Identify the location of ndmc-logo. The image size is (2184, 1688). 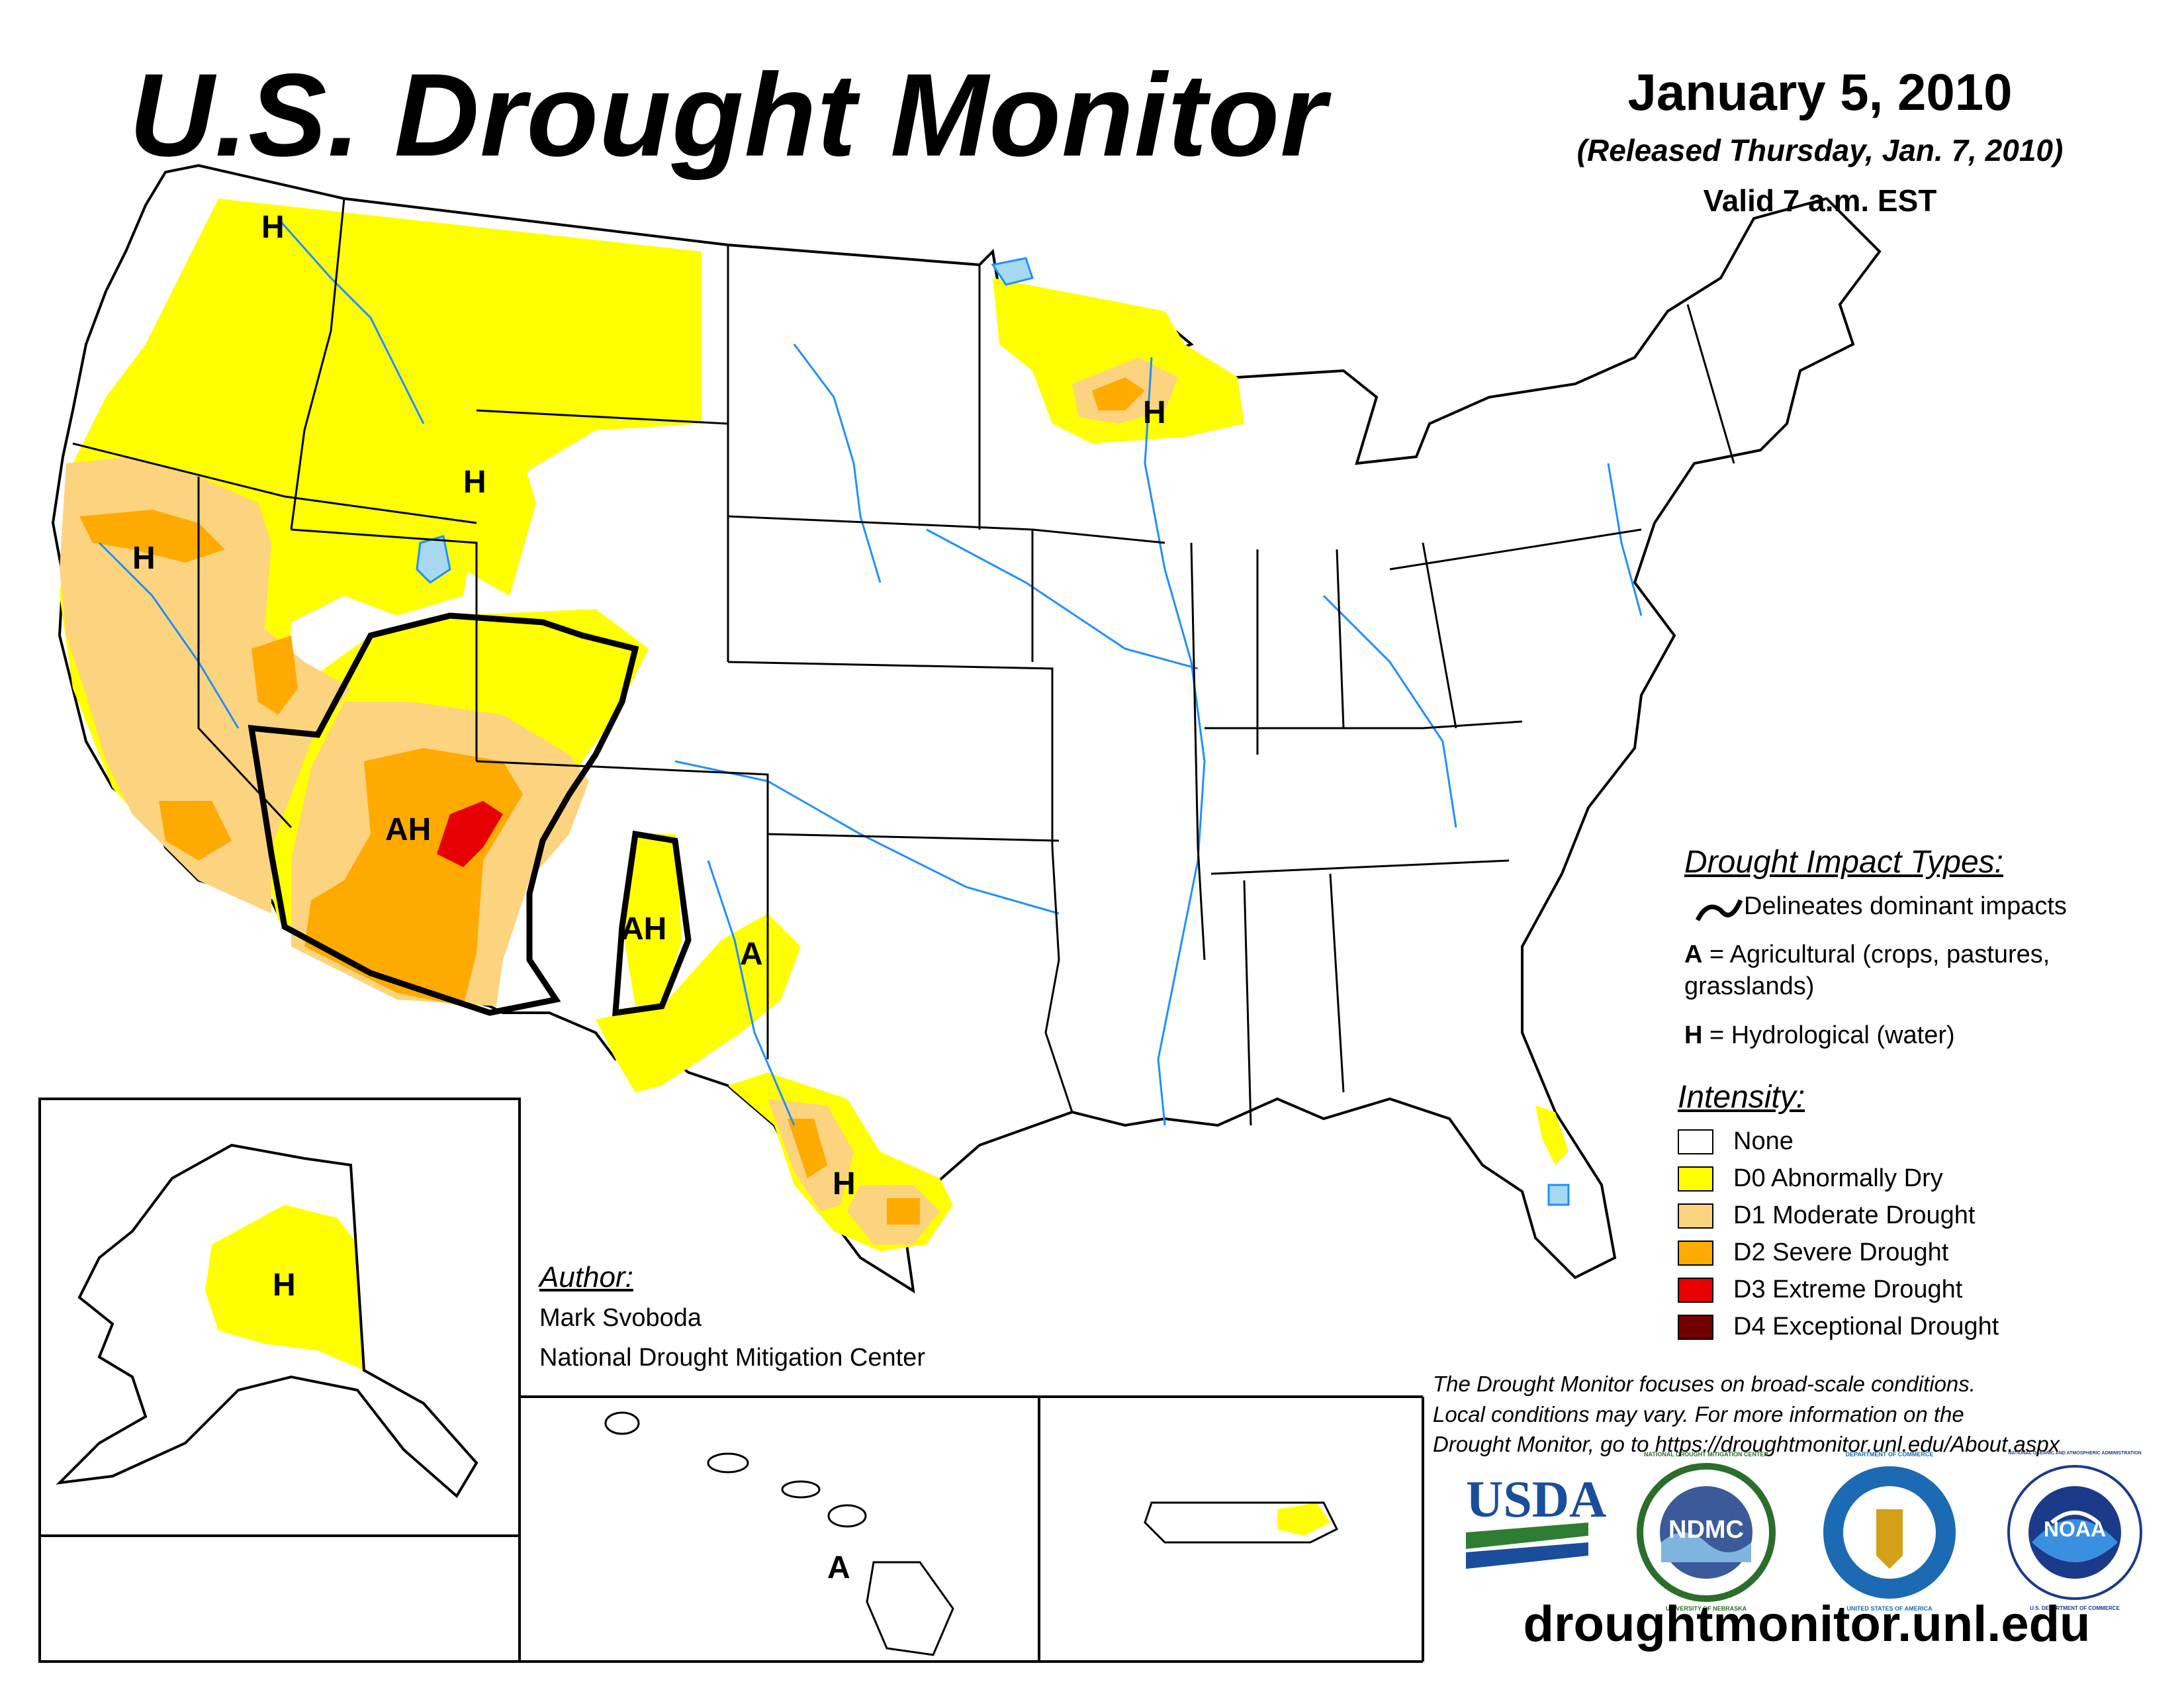
(1706, 1532).